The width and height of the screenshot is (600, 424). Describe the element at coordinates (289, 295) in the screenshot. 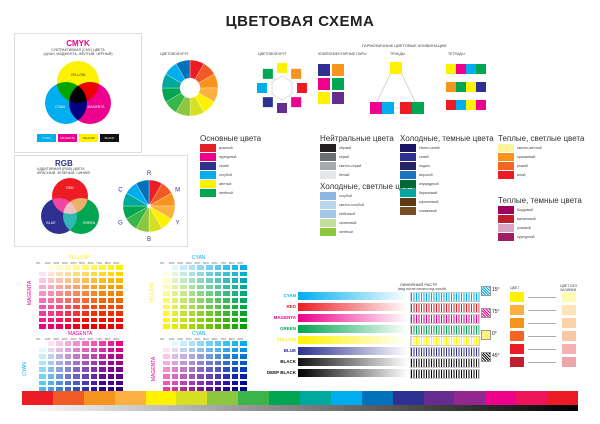

I see `raster-label: CYAN` at that location.